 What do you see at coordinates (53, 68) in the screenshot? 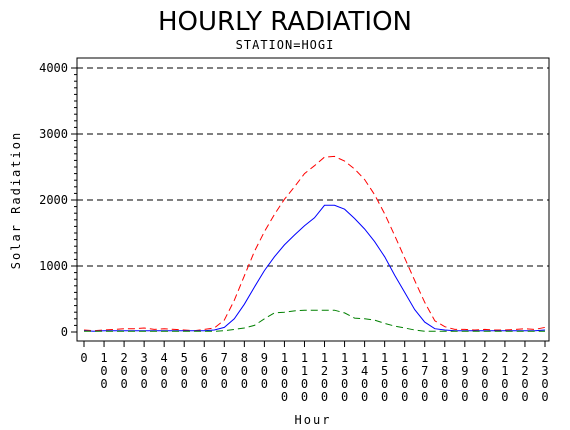
I see `y-tick-label: 4000` at bounding box center [53, 68].